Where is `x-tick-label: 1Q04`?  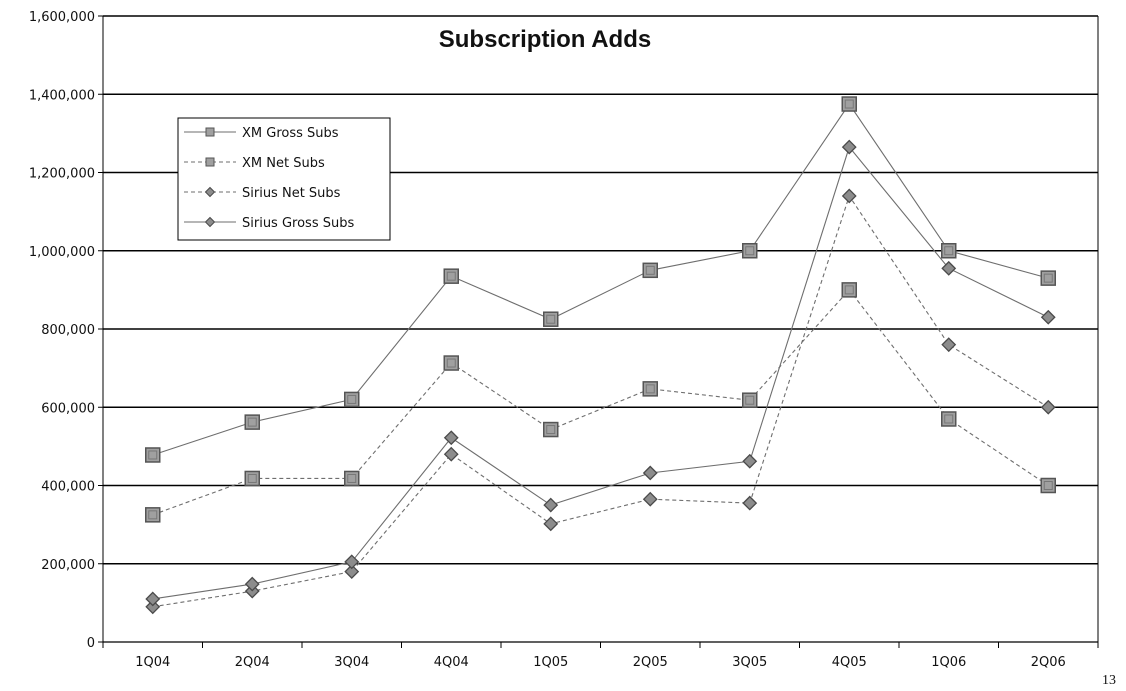 x-tick-label: 1Q04 is located at coordinates (152, 662).